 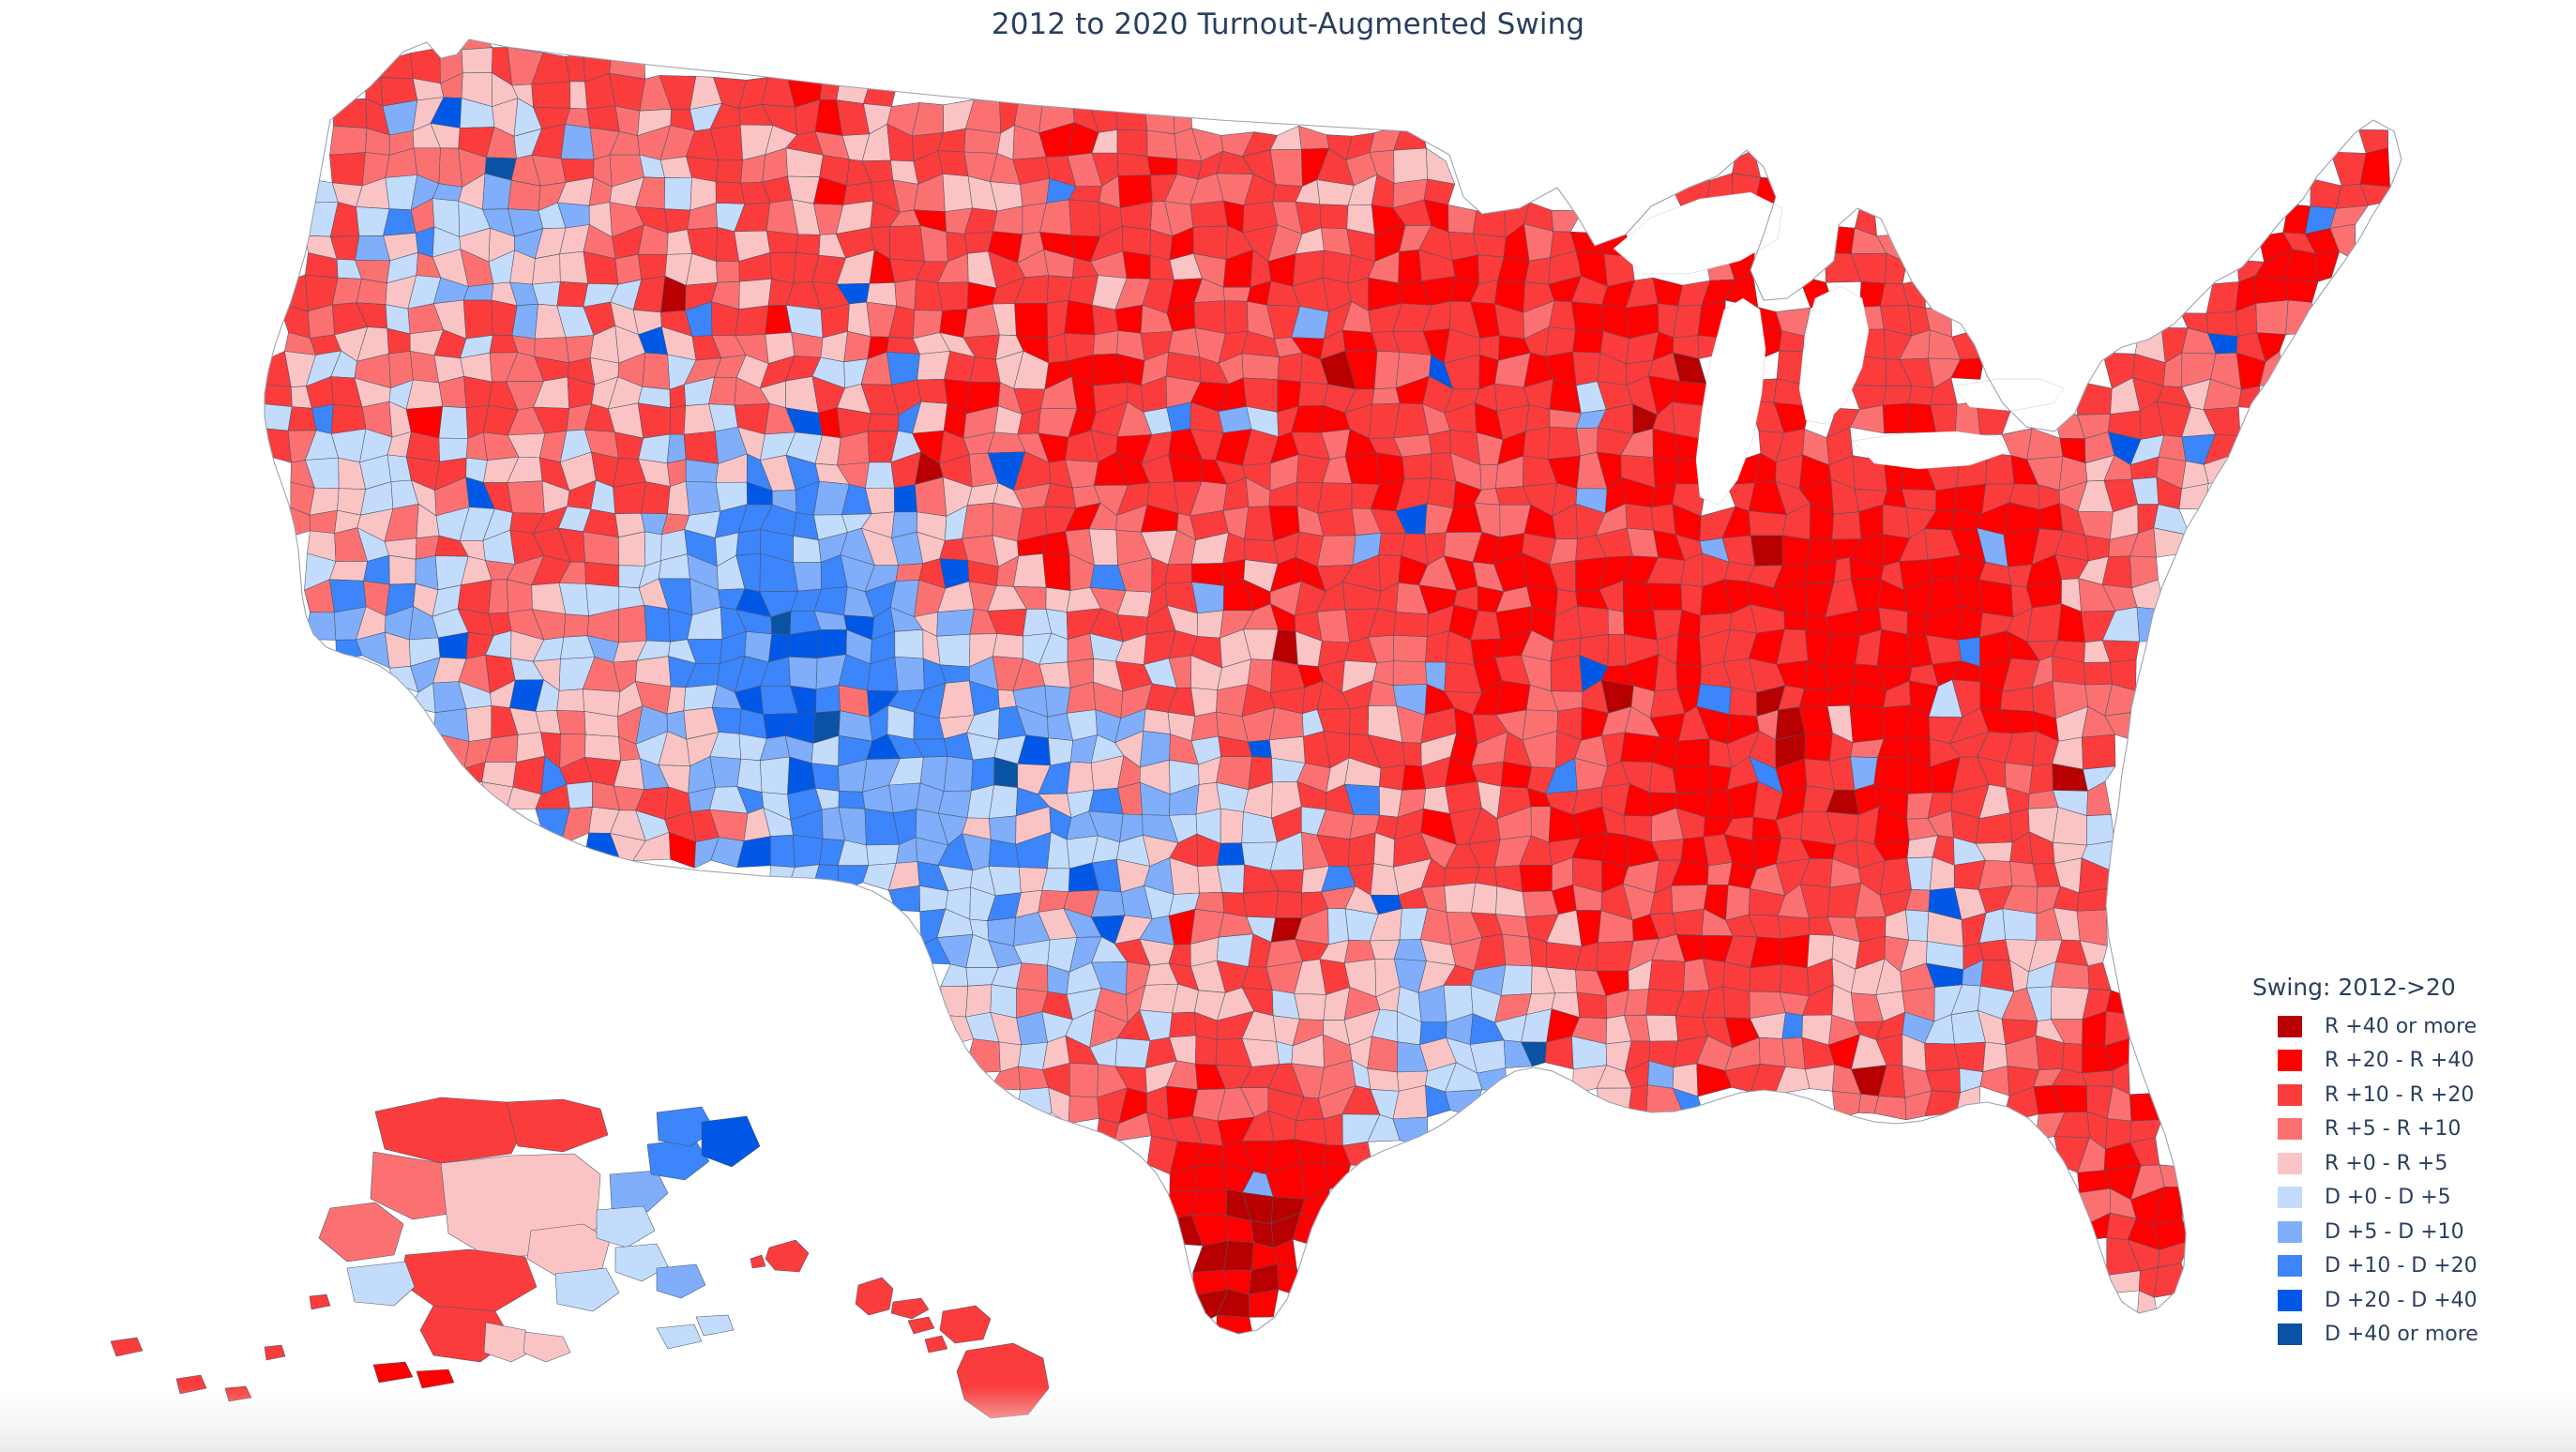 I want to click on legend-item-r0: R +0 - R +5, so click(x=2404, y=1163).